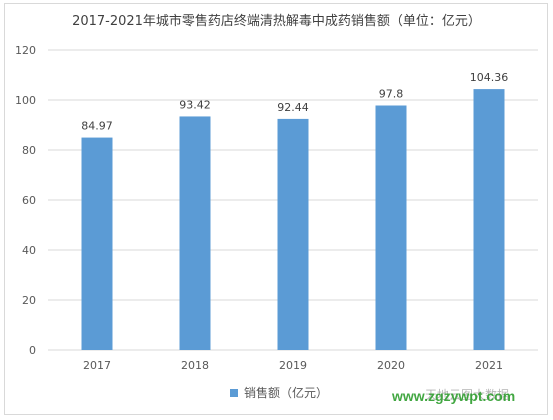 The image size is (553, 420). Describe the element at coordinates (276, 21) in the screenshot. I see `chart-title: 2017-2021年城市零售药店终端清热解毒中成药销售额（单位：亿元）` at that location.